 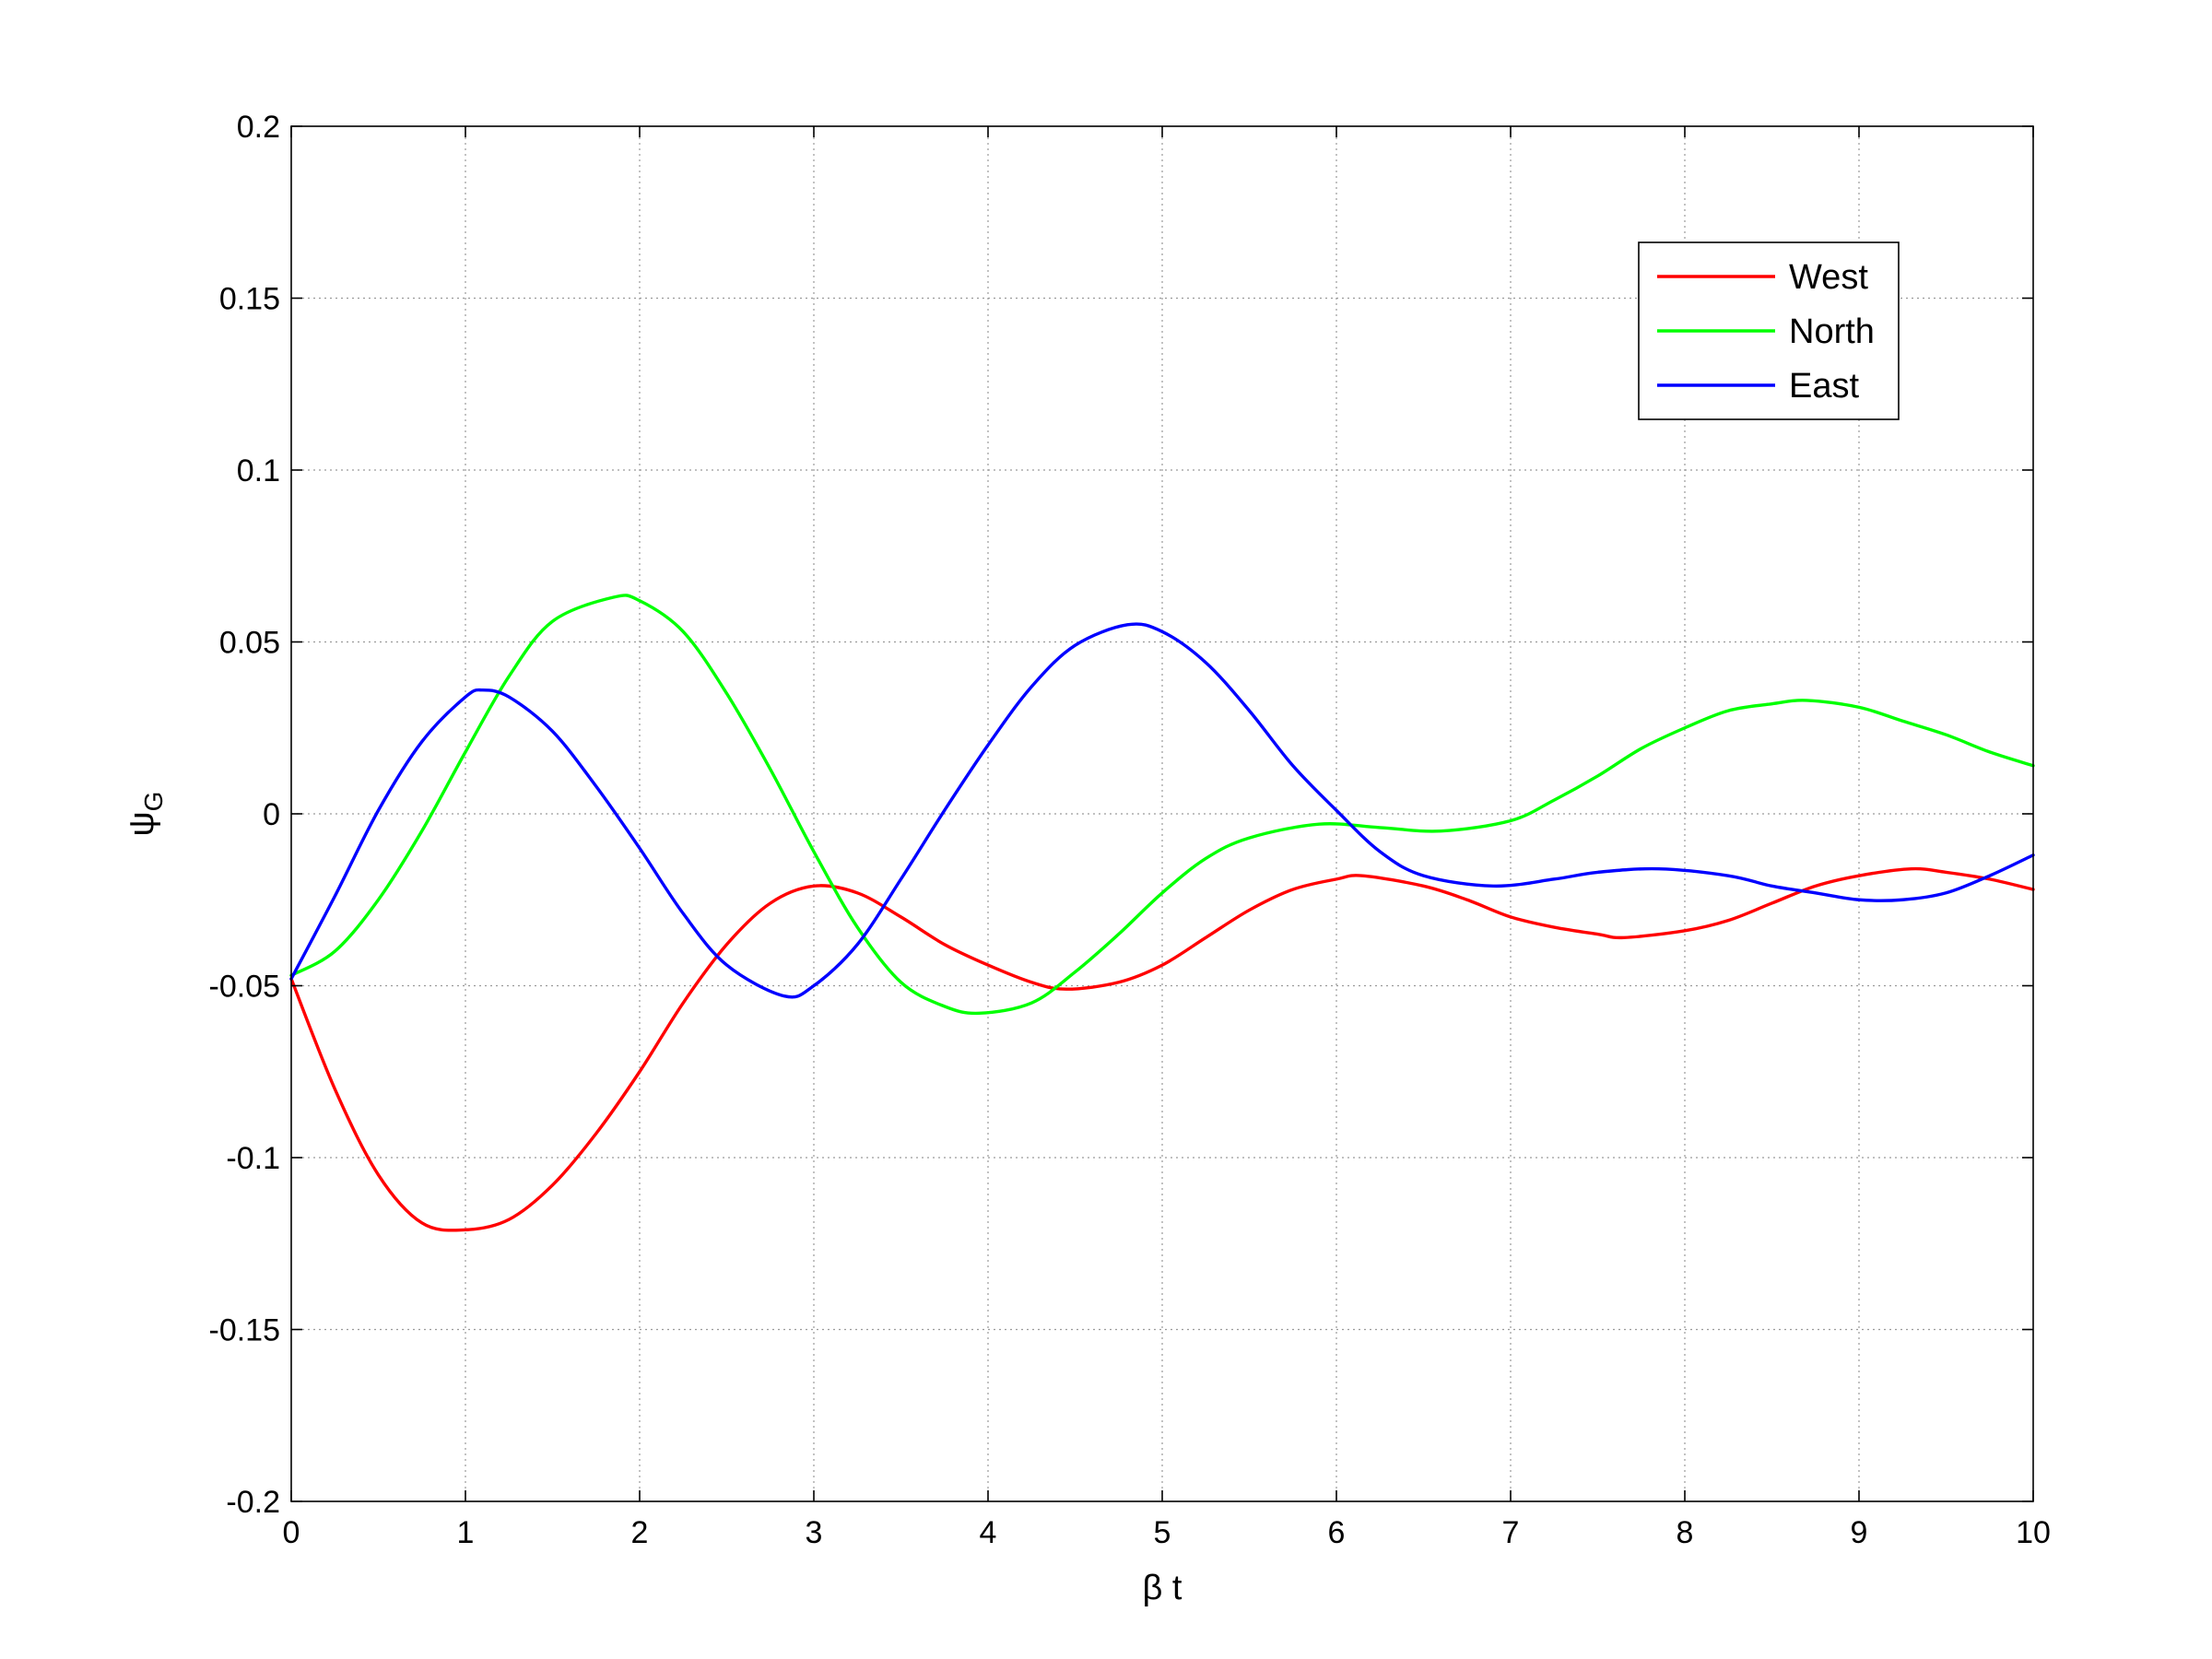 What do you see at coordinates (249, 643) in the screenshot?
I see `y-tick-label: 0.05` at bounding box center [249, 643].